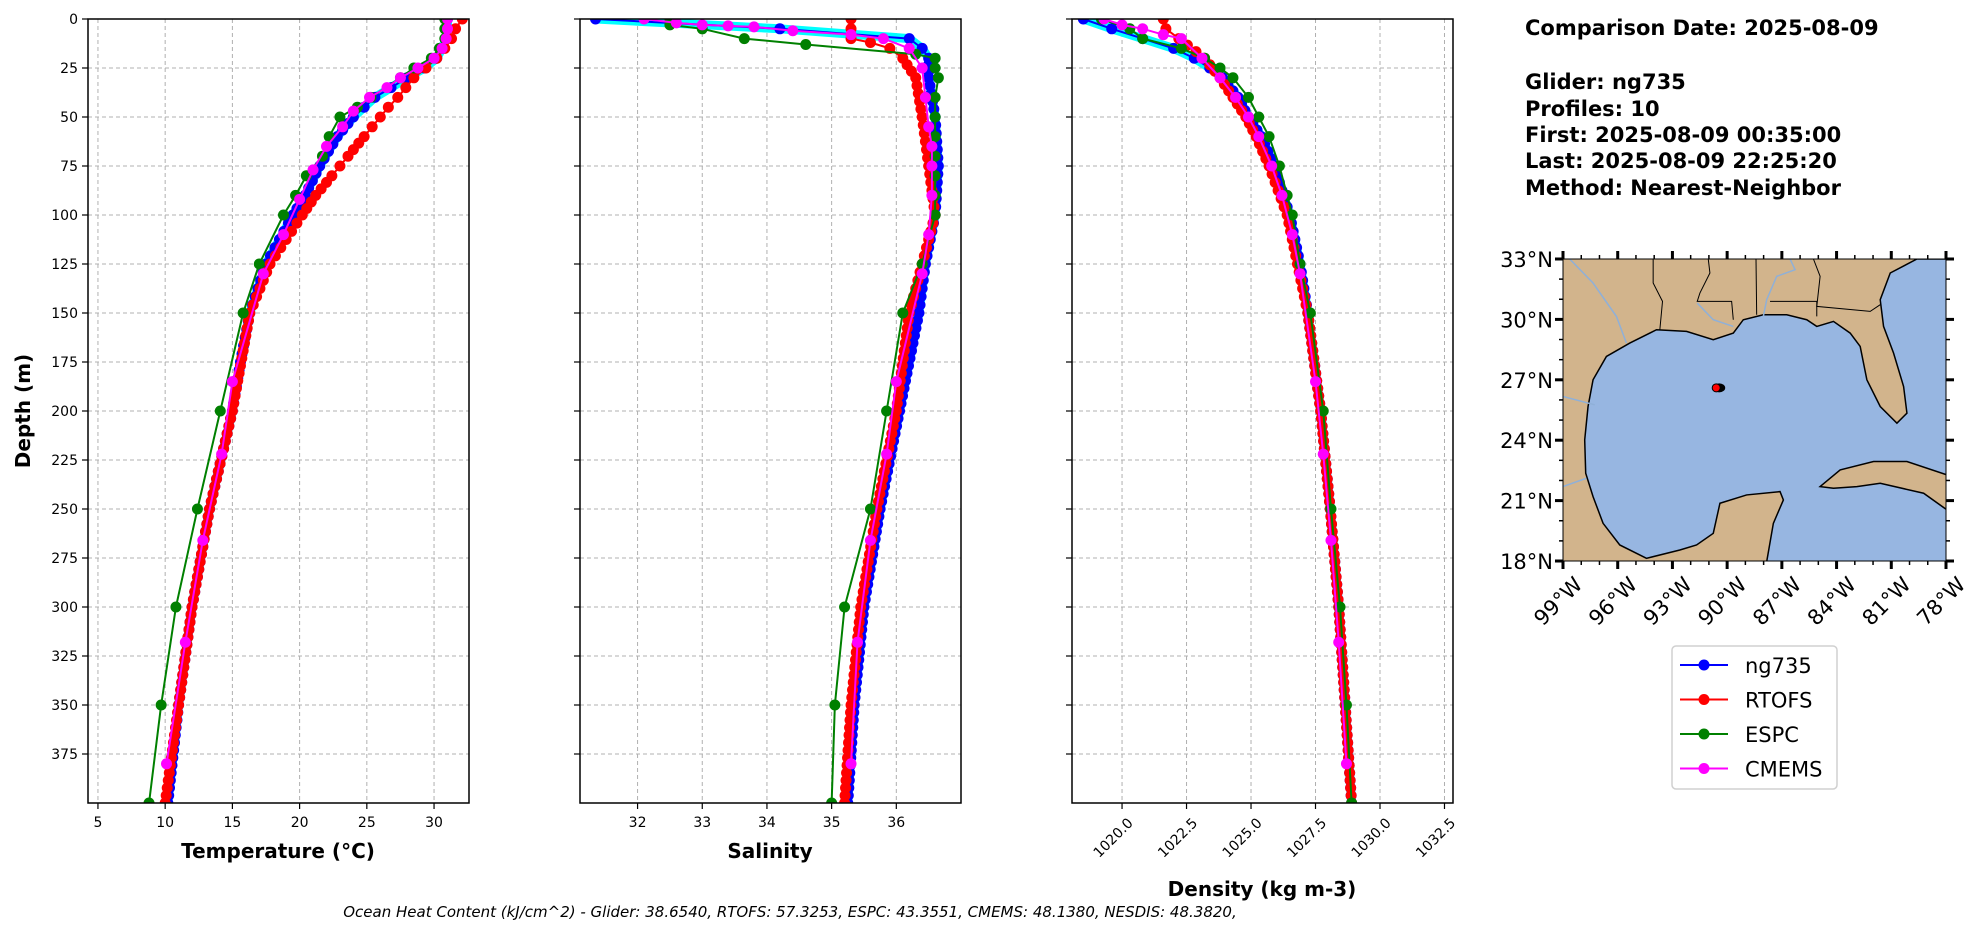 The width and height of the screenshot is (1987, 934). I want to click on map-lat-label: 18°N, so click(1526, 562).